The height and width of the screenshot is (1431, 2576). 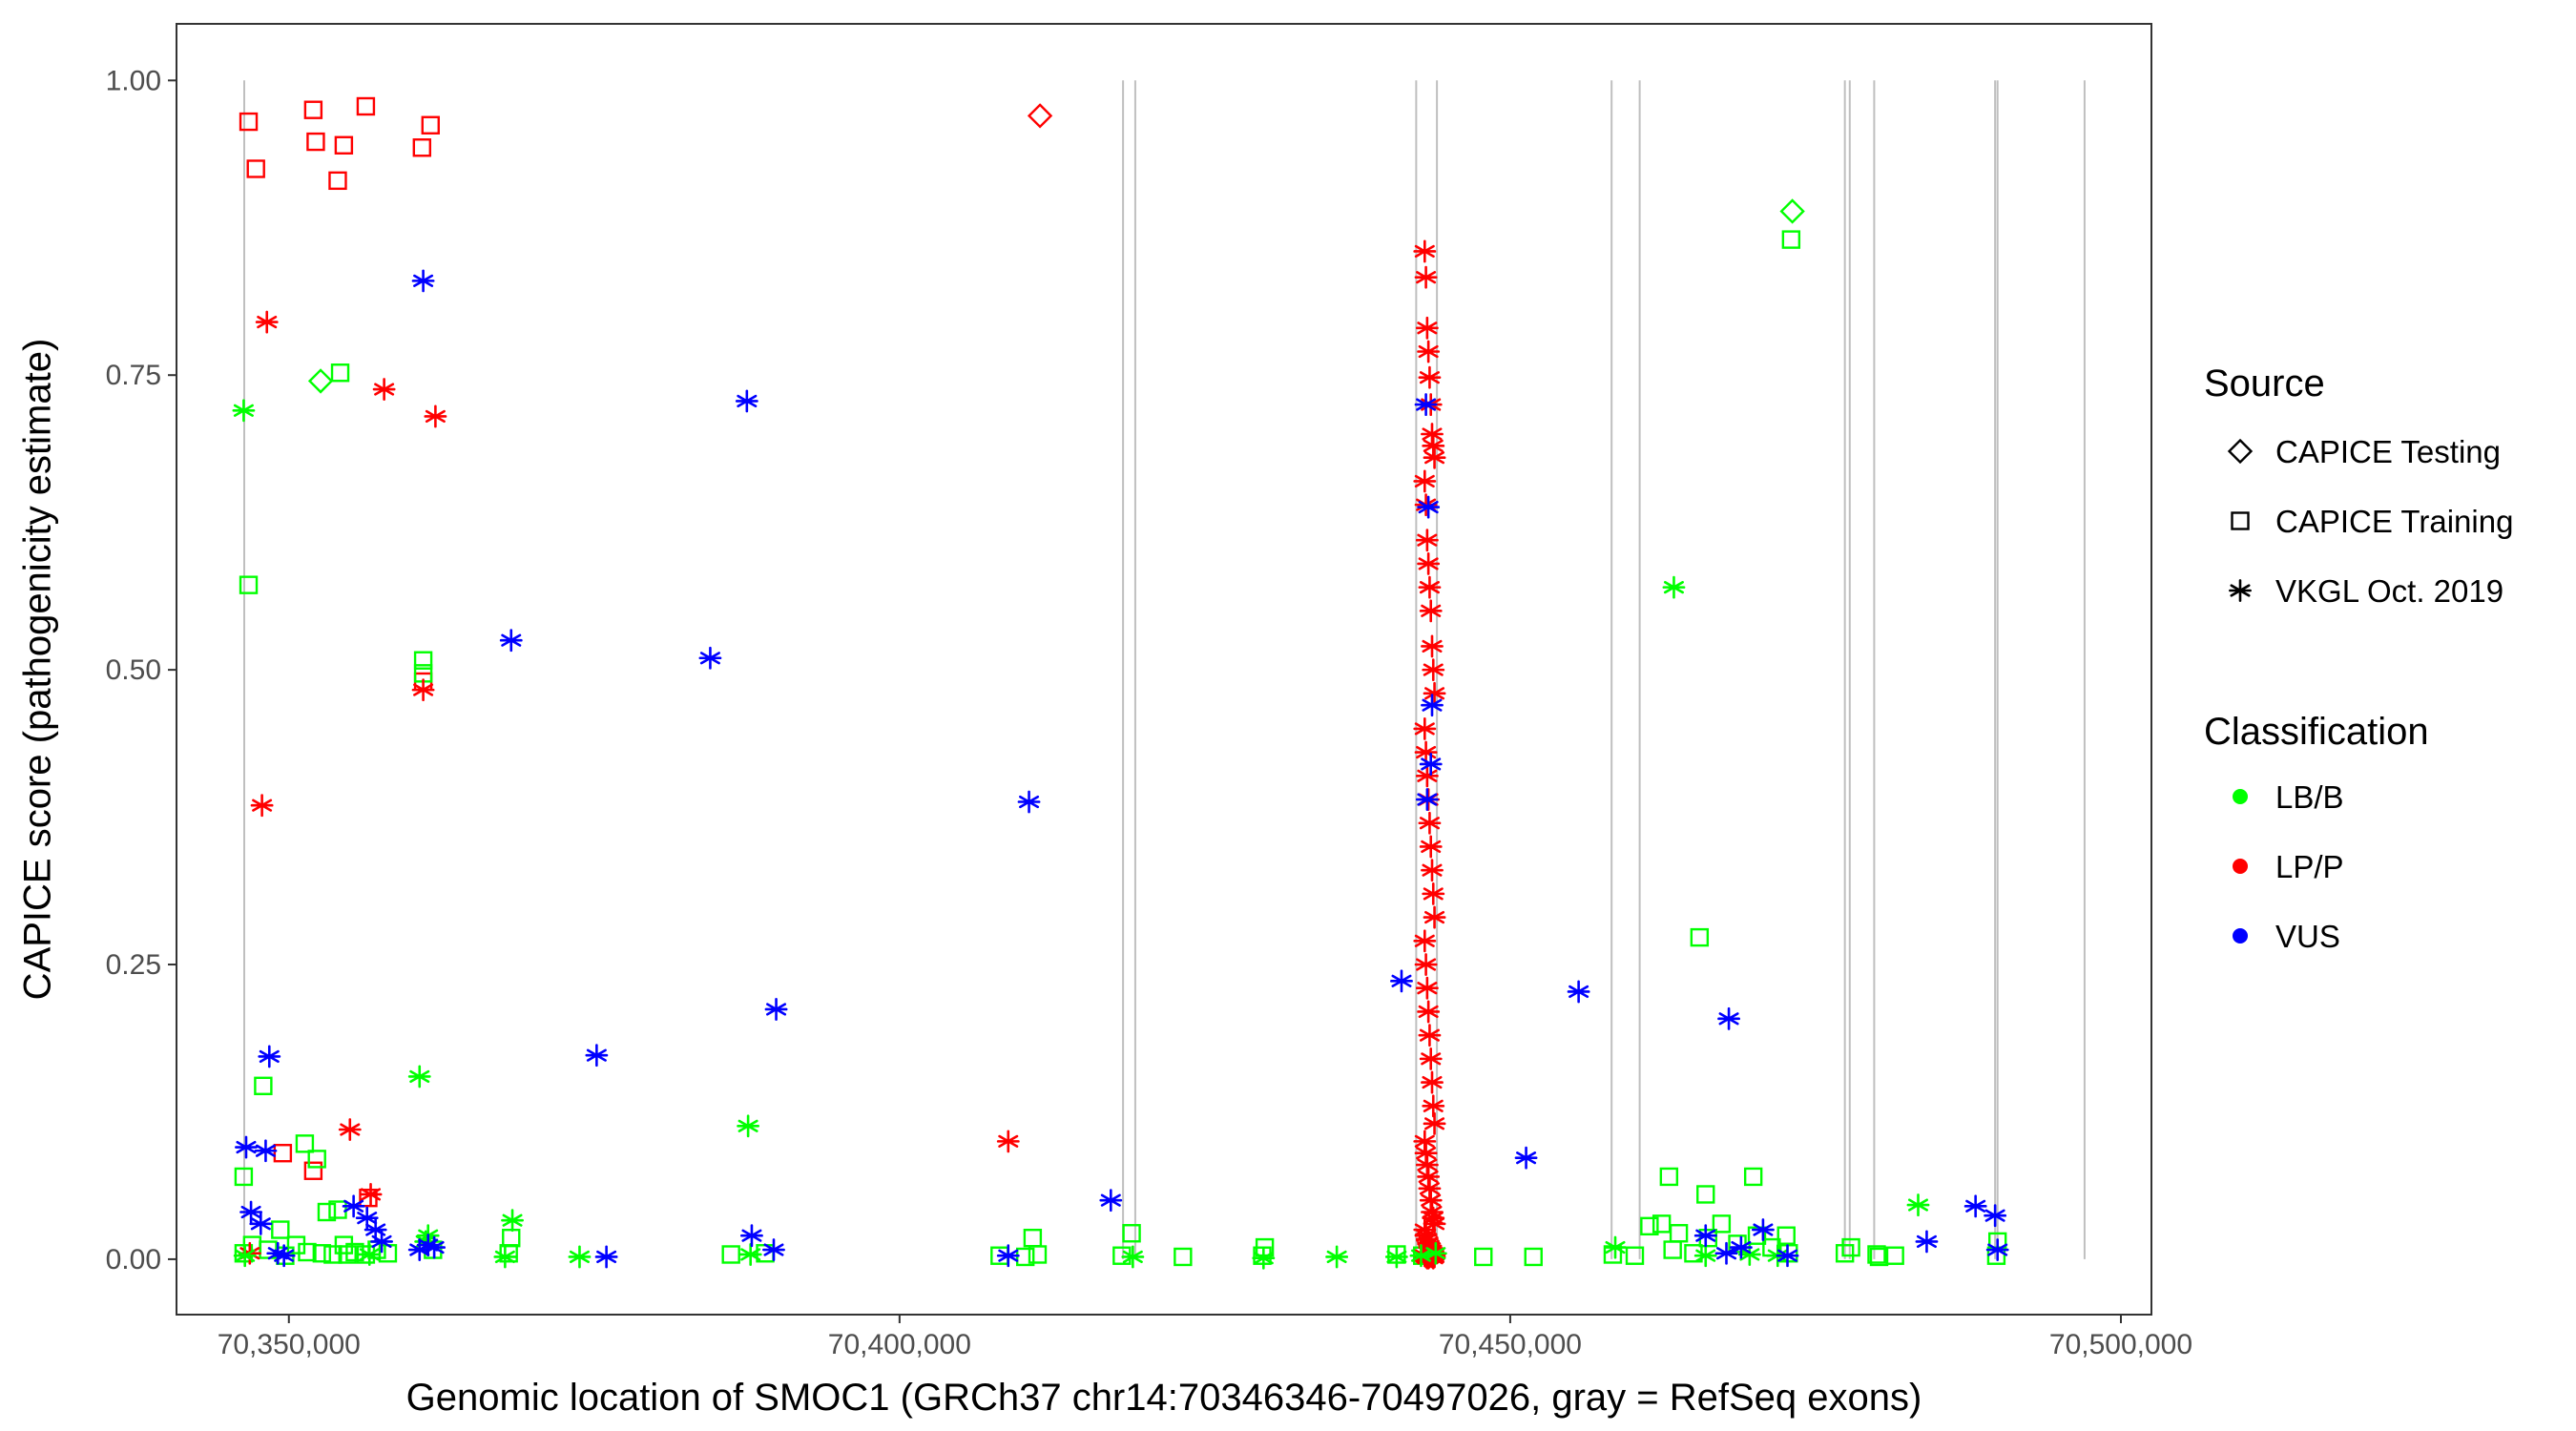 I want to click on x-tick-label: 70,450,000, so click(x=1510, y=1344).